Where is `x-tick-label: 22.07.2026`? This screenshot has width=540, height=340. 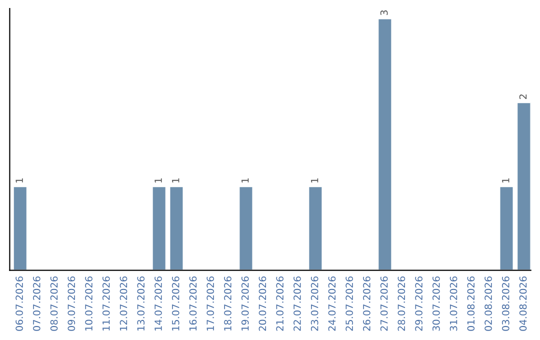
x-tick-label: 22.07.2026 is located at coordinates (297, 303).